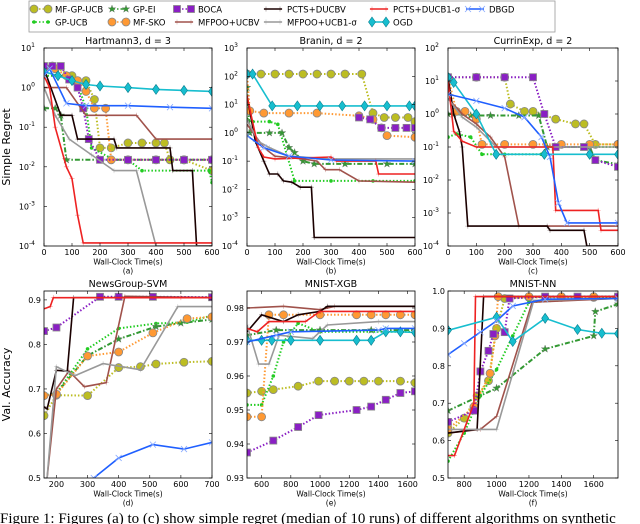 The height and width of the screenshot is (524, 640). What do you see at coordinates (34, 300) in the screenshot?
I see `y-tick-label: 0.9` at bounding box center [34, 300].